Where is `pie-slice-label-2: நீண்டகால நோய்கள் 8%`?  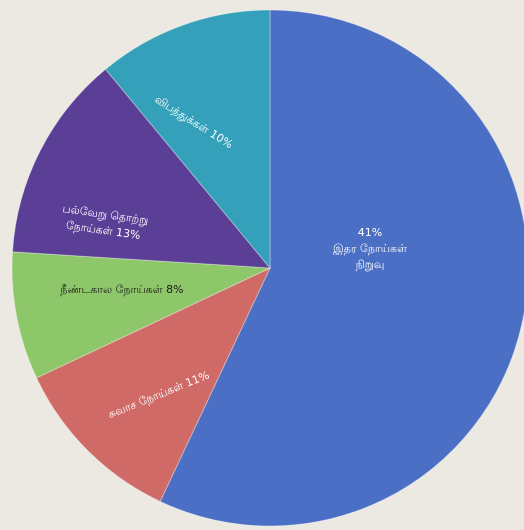
pie-slice-label-2: நீண்டகால நோய்கள் 8% is located at coordinates (121, 289).